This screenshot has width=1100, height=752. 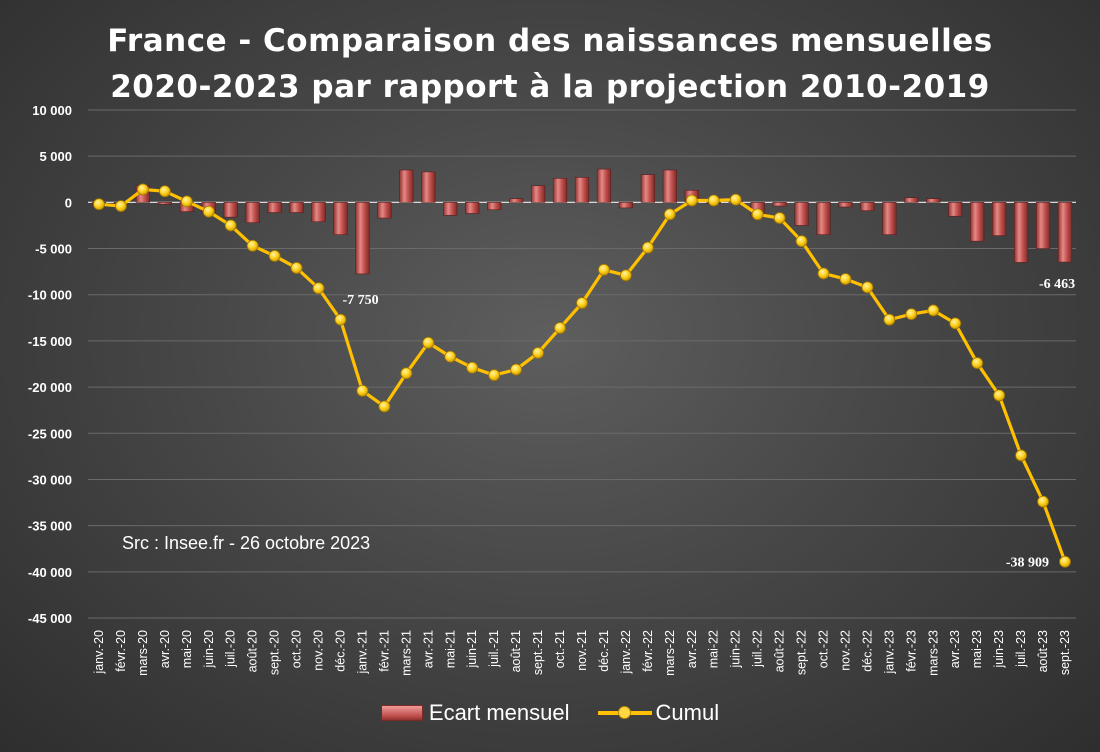 I want to click on x-tick-label: juil.-22, so click(x=758, y=649).